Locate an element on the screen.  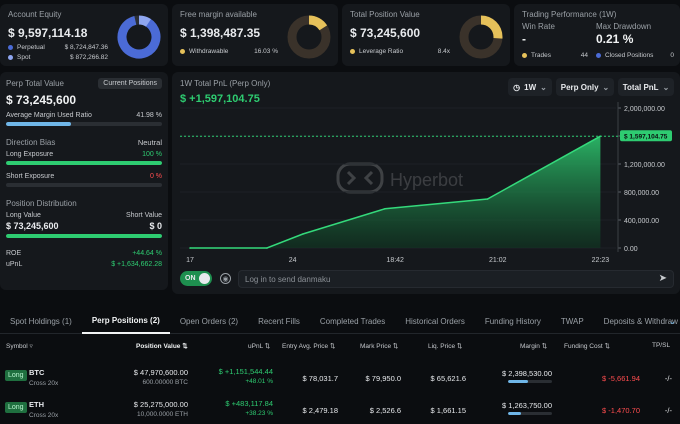
short-value-label: Short Value is located at coordinates (143, 215).